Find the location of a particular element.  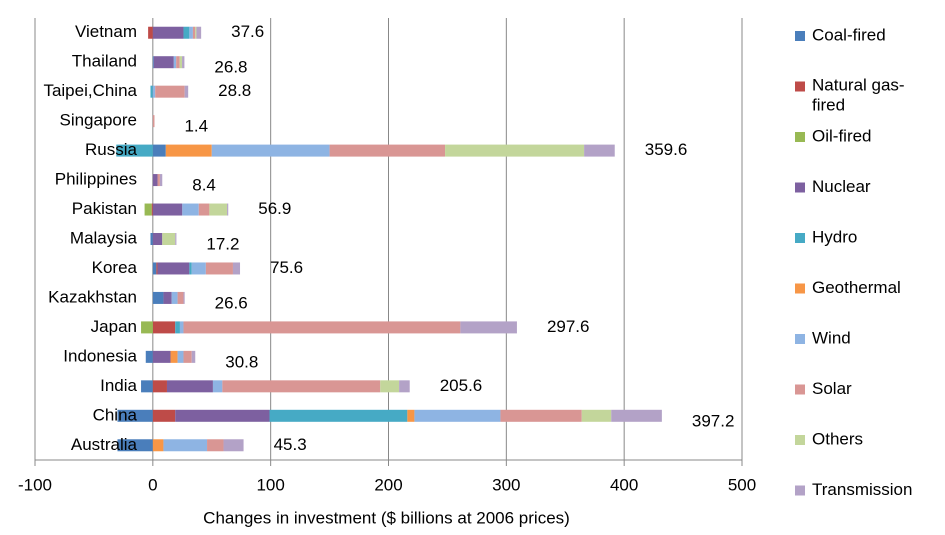

total-label: 37.6 is located at coordinates (247, 31).